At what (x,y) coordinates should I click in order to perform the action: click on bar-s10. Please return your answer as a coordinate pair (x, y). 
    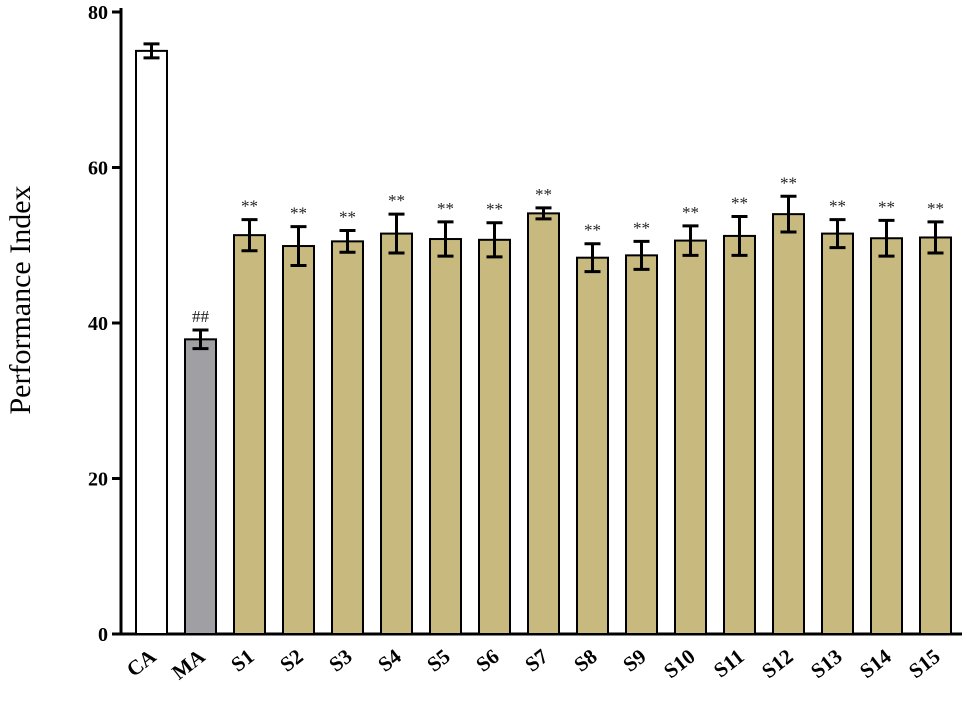
    Looking at the image, I should click on (690, 437).